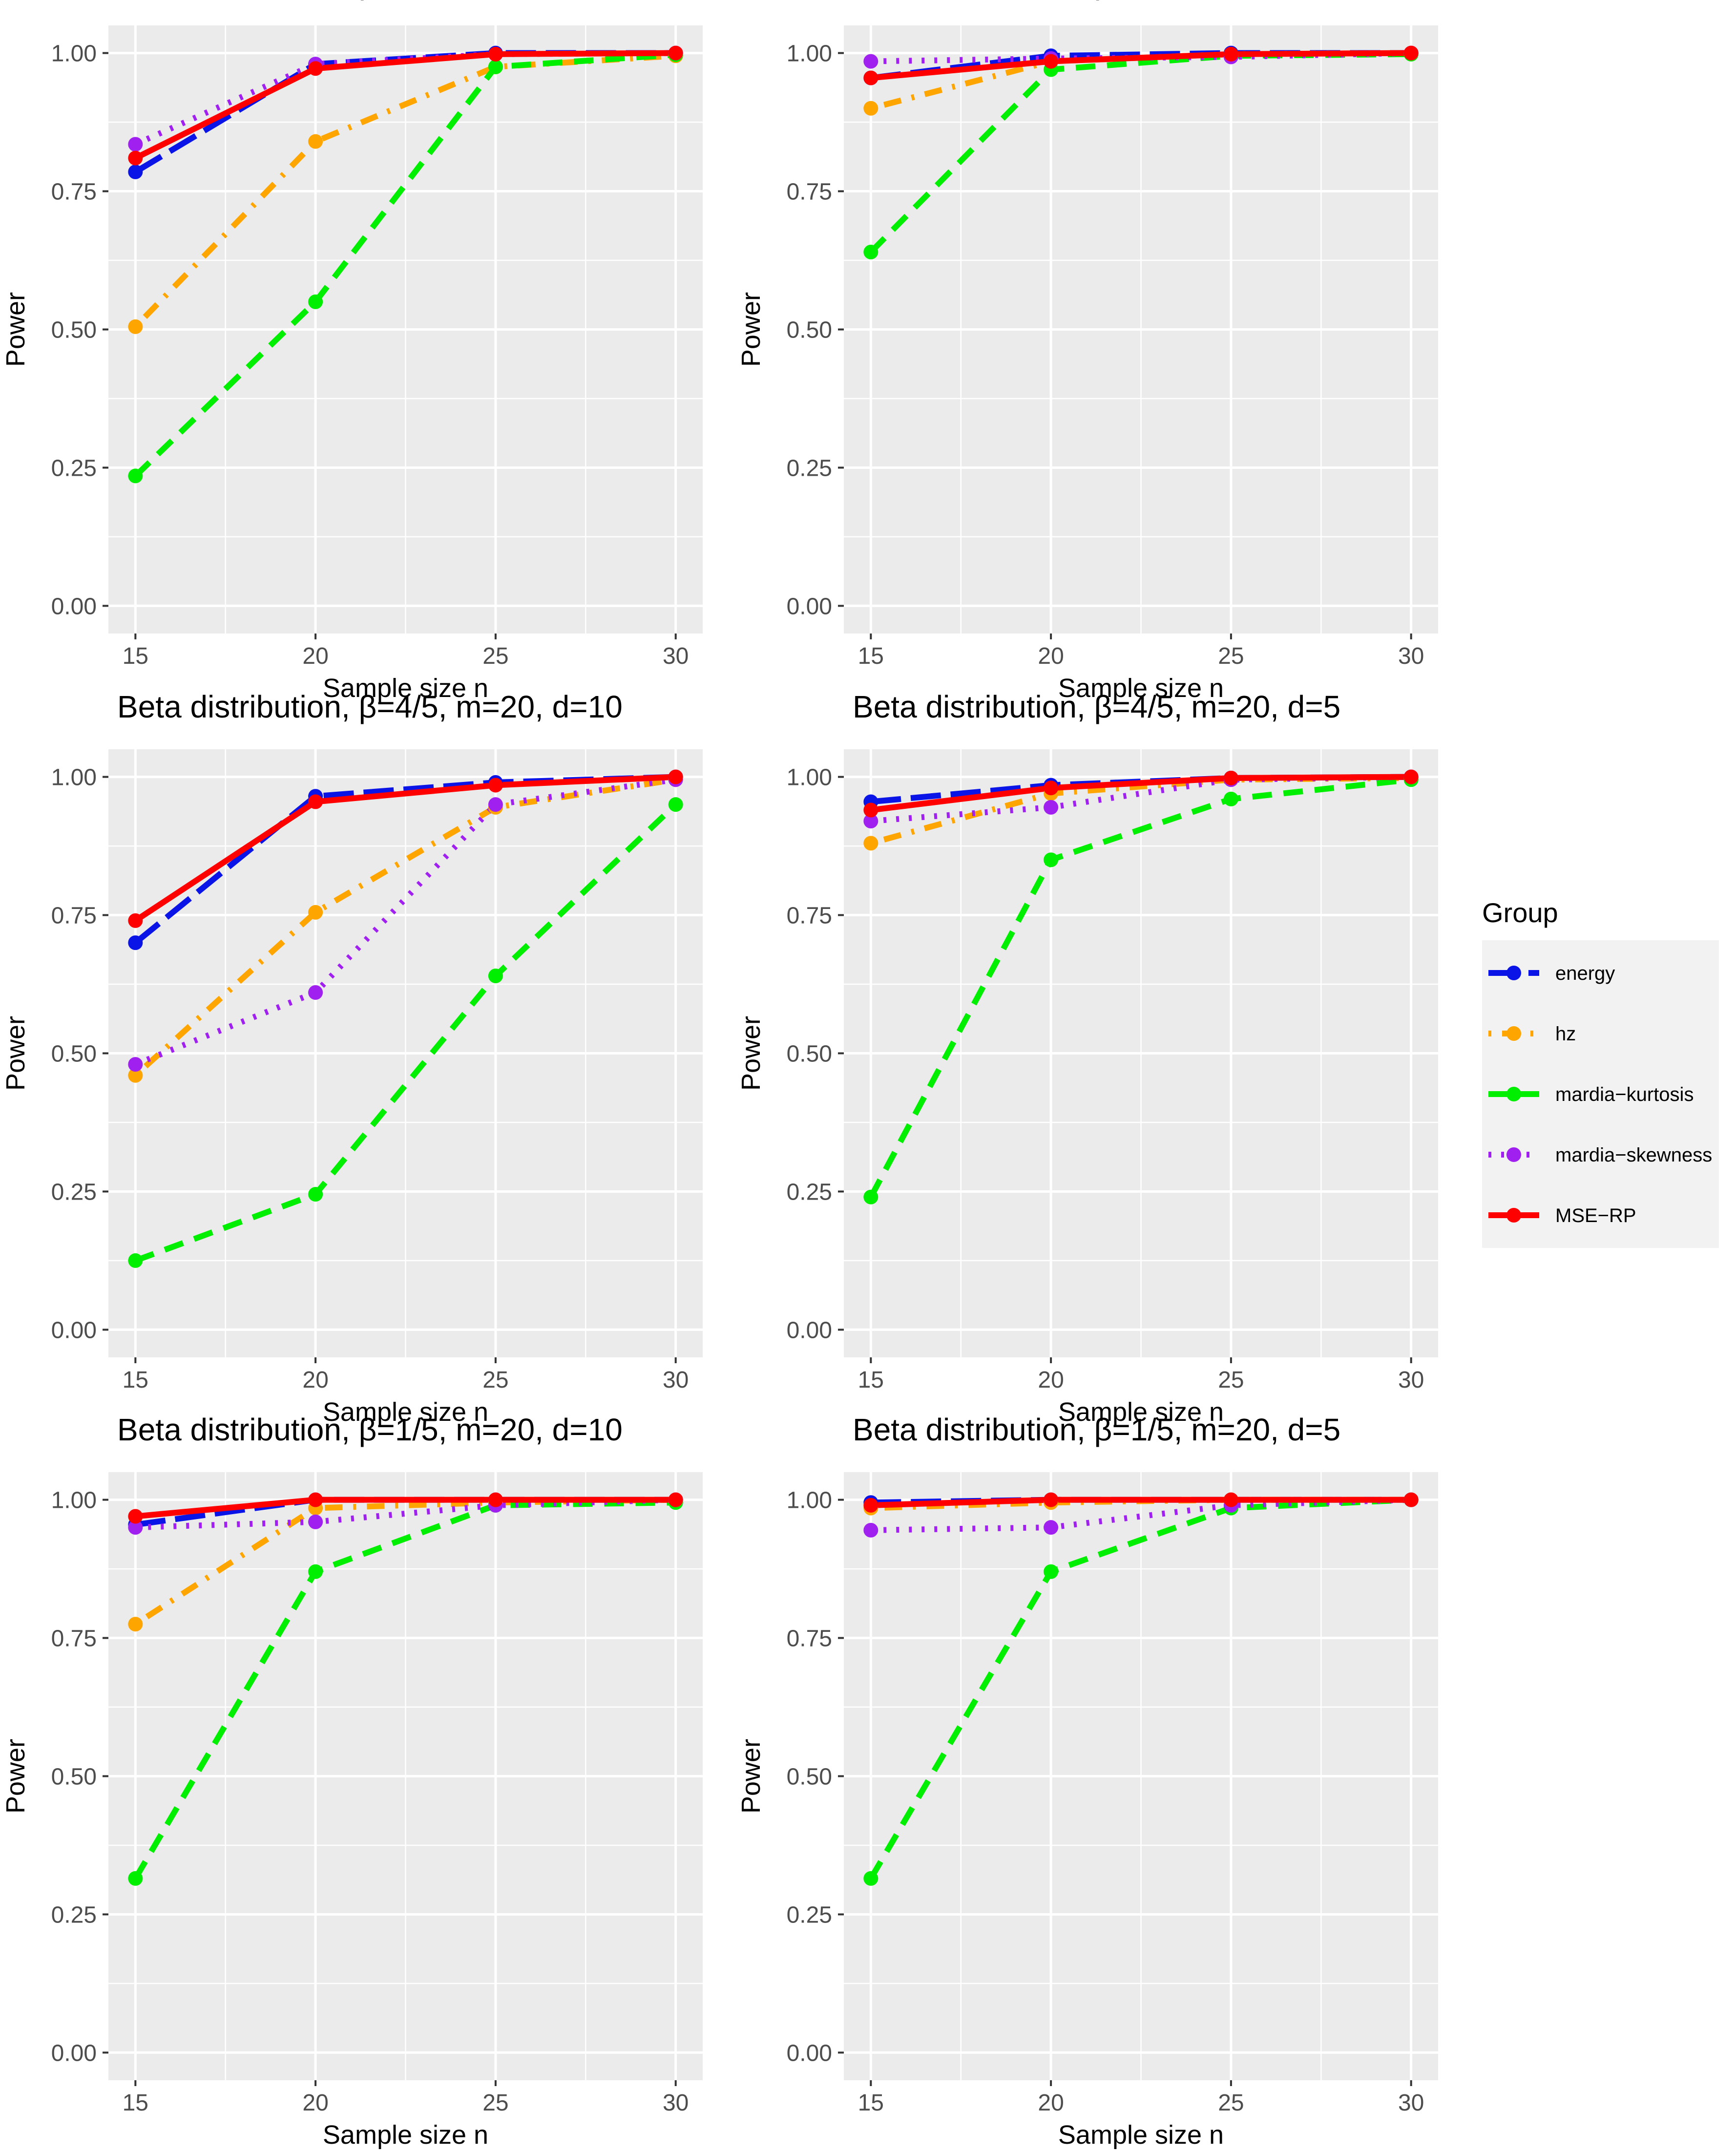  I want to click on legend-point-ms, so click(1513, 1154).